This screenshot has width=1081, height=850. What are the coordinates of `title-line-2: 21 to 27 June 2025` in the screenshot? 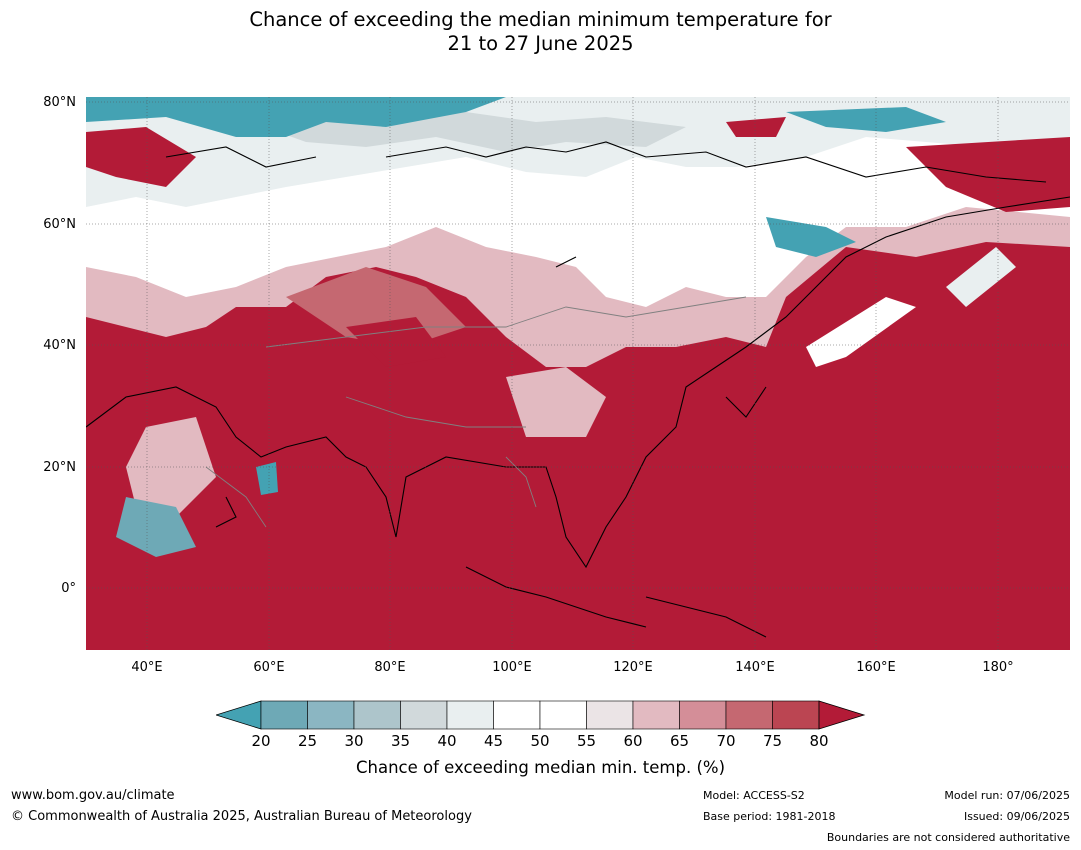 It's located at (540, 43).